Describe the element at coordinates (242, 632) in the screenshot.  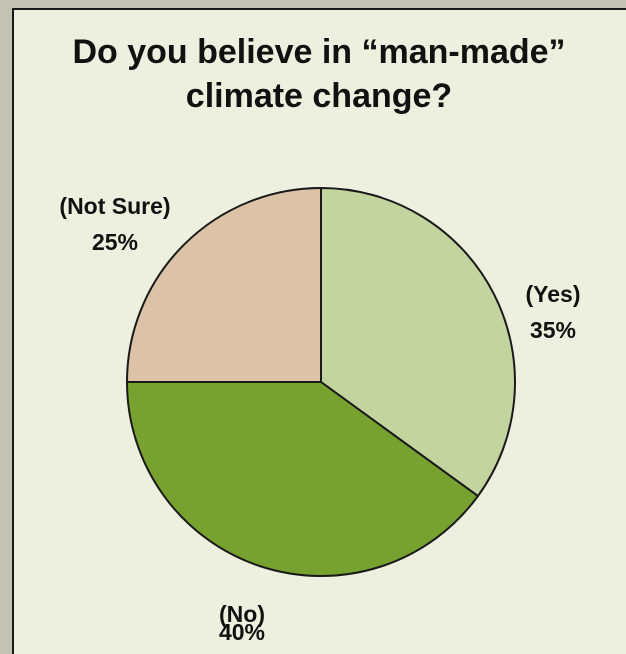
I see `slice-value-label: 40%` at that location.